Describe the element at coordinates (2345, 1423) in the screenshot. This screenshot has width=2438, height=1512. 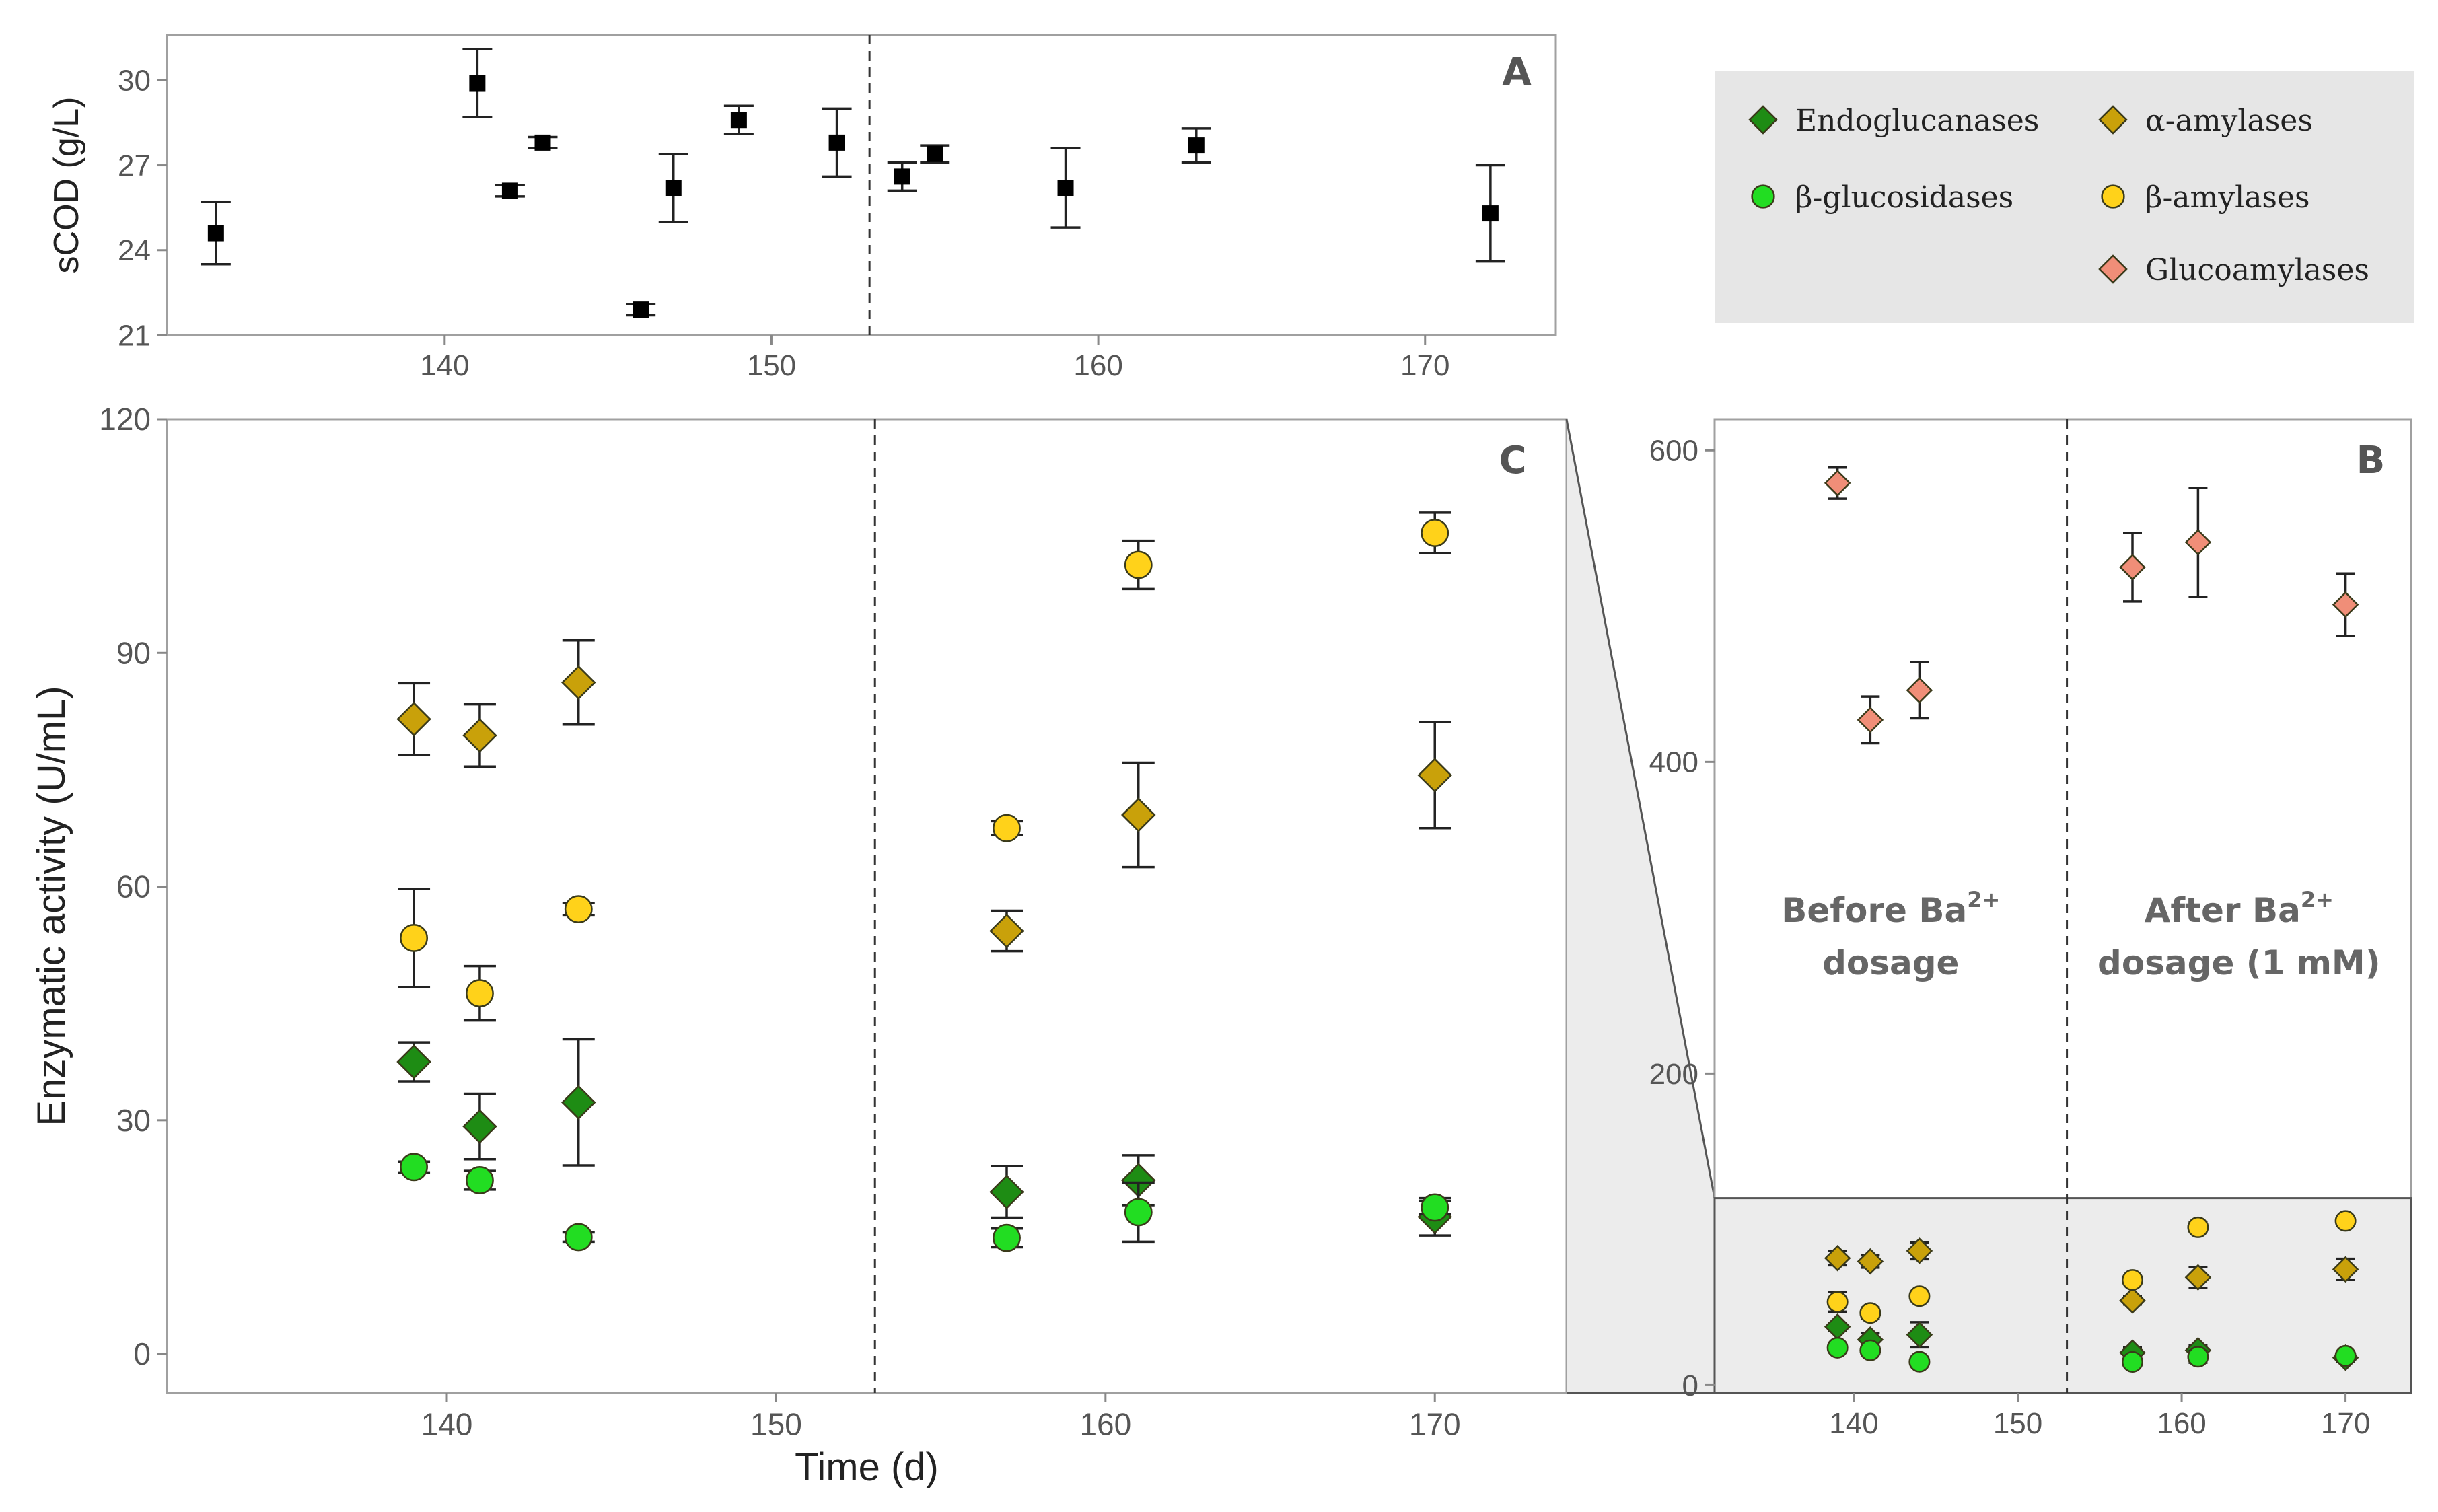
I see `panel-b-x-tick-label: 170` at that location.